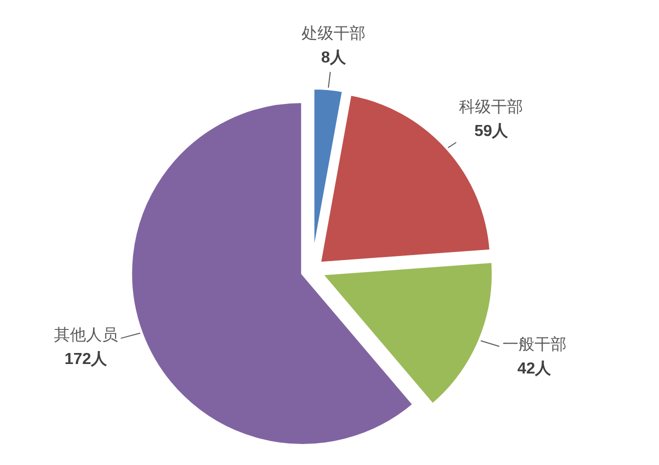 The width and height of the screenshot is (659, 465). Describe the element at coordinates (334, 57) in the screenshot. I see `data-label: 8人` at that location.